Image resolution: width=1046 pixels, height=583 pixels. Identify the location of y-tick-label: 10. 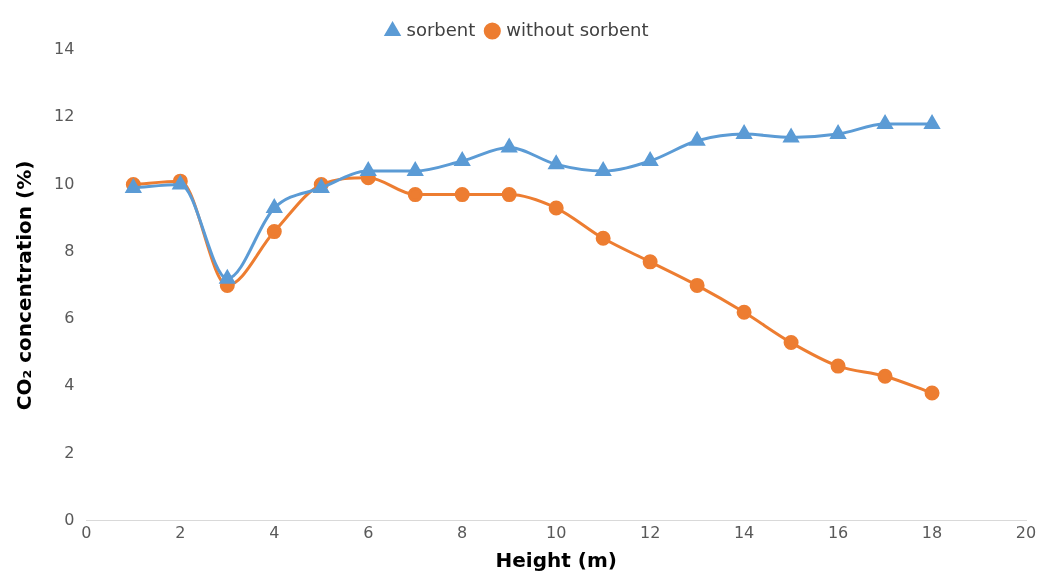
(64, 183).